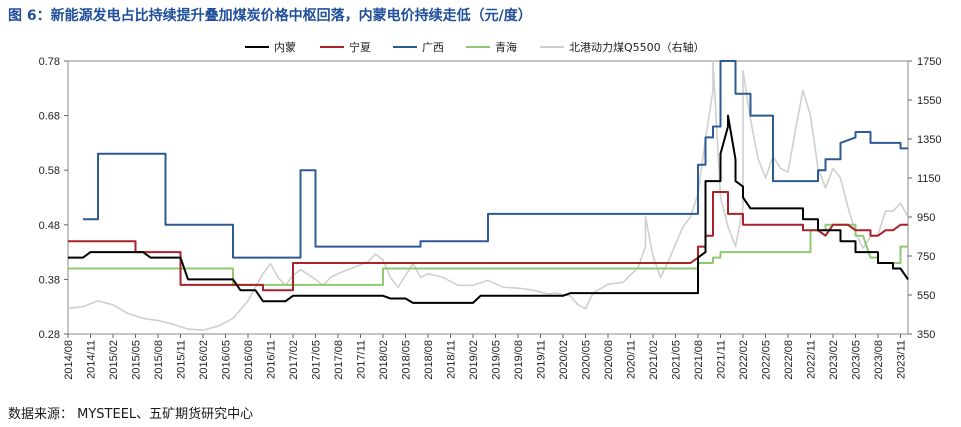 This screenshot has width=961, height=427. What do you see at coordinates (114, 360) in the screenshot?
I see `x-tick-label: 2015/02` at bounding box center [114, 360].